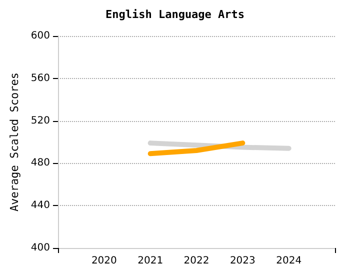 This screenshot has height=280, width=350. Describe the element at coordinates (40, 36) in the screenshot. I see `y-tick-label: 600` at that location.